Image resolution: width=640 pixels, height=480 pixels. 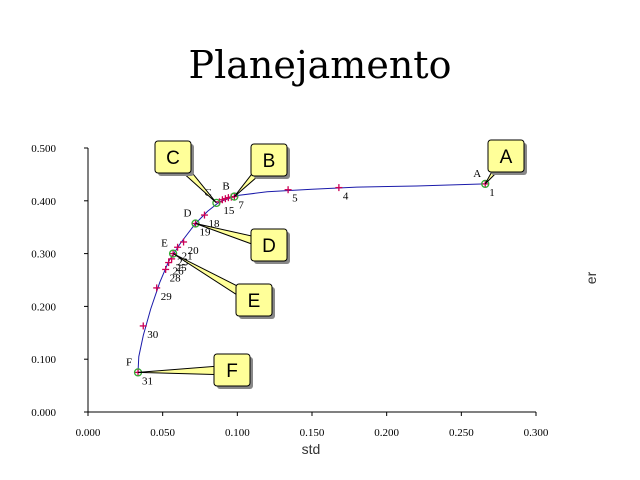 I want to click on highlight-point-D, so click(x=195, y=223).